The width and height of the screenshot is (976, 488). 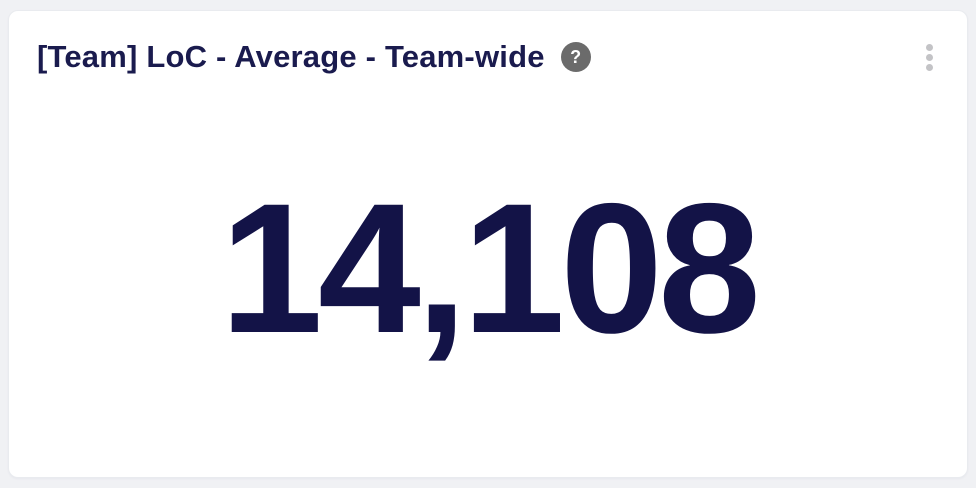 I want to click on card-header-left: [Team] LoC - Average - Team-wide ?, so click(x=314, y=57).